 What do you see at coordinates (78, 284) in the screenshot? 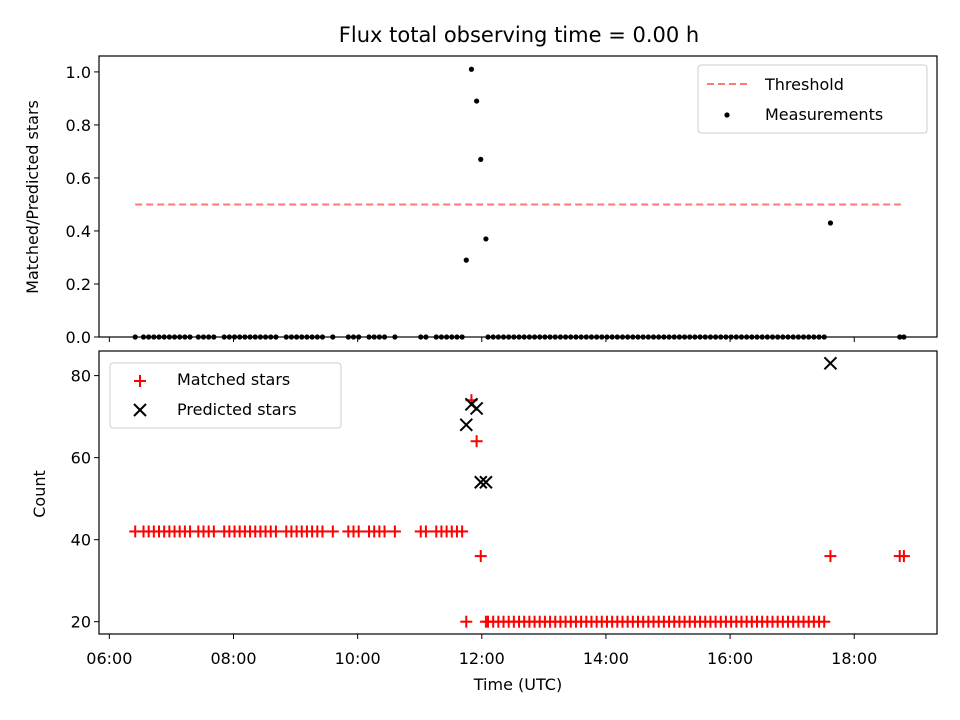
I see `top-ytick-label: 0.2` at bounding box center [78, 284].